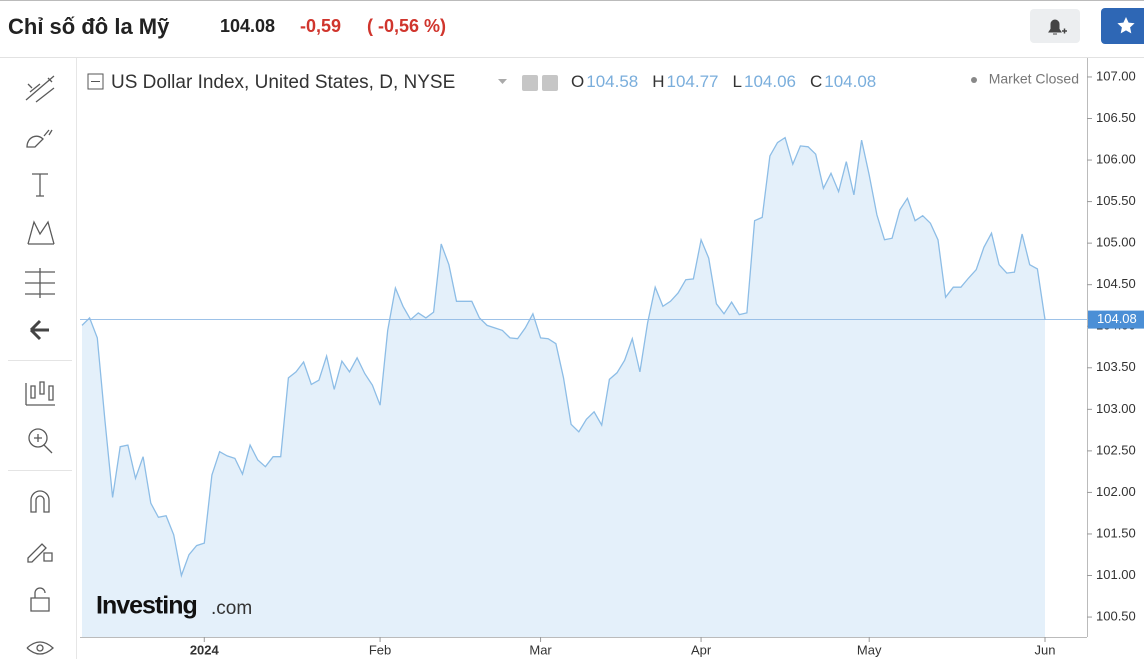  I want to click on x-tick-label: Apr, so click(701, 649).